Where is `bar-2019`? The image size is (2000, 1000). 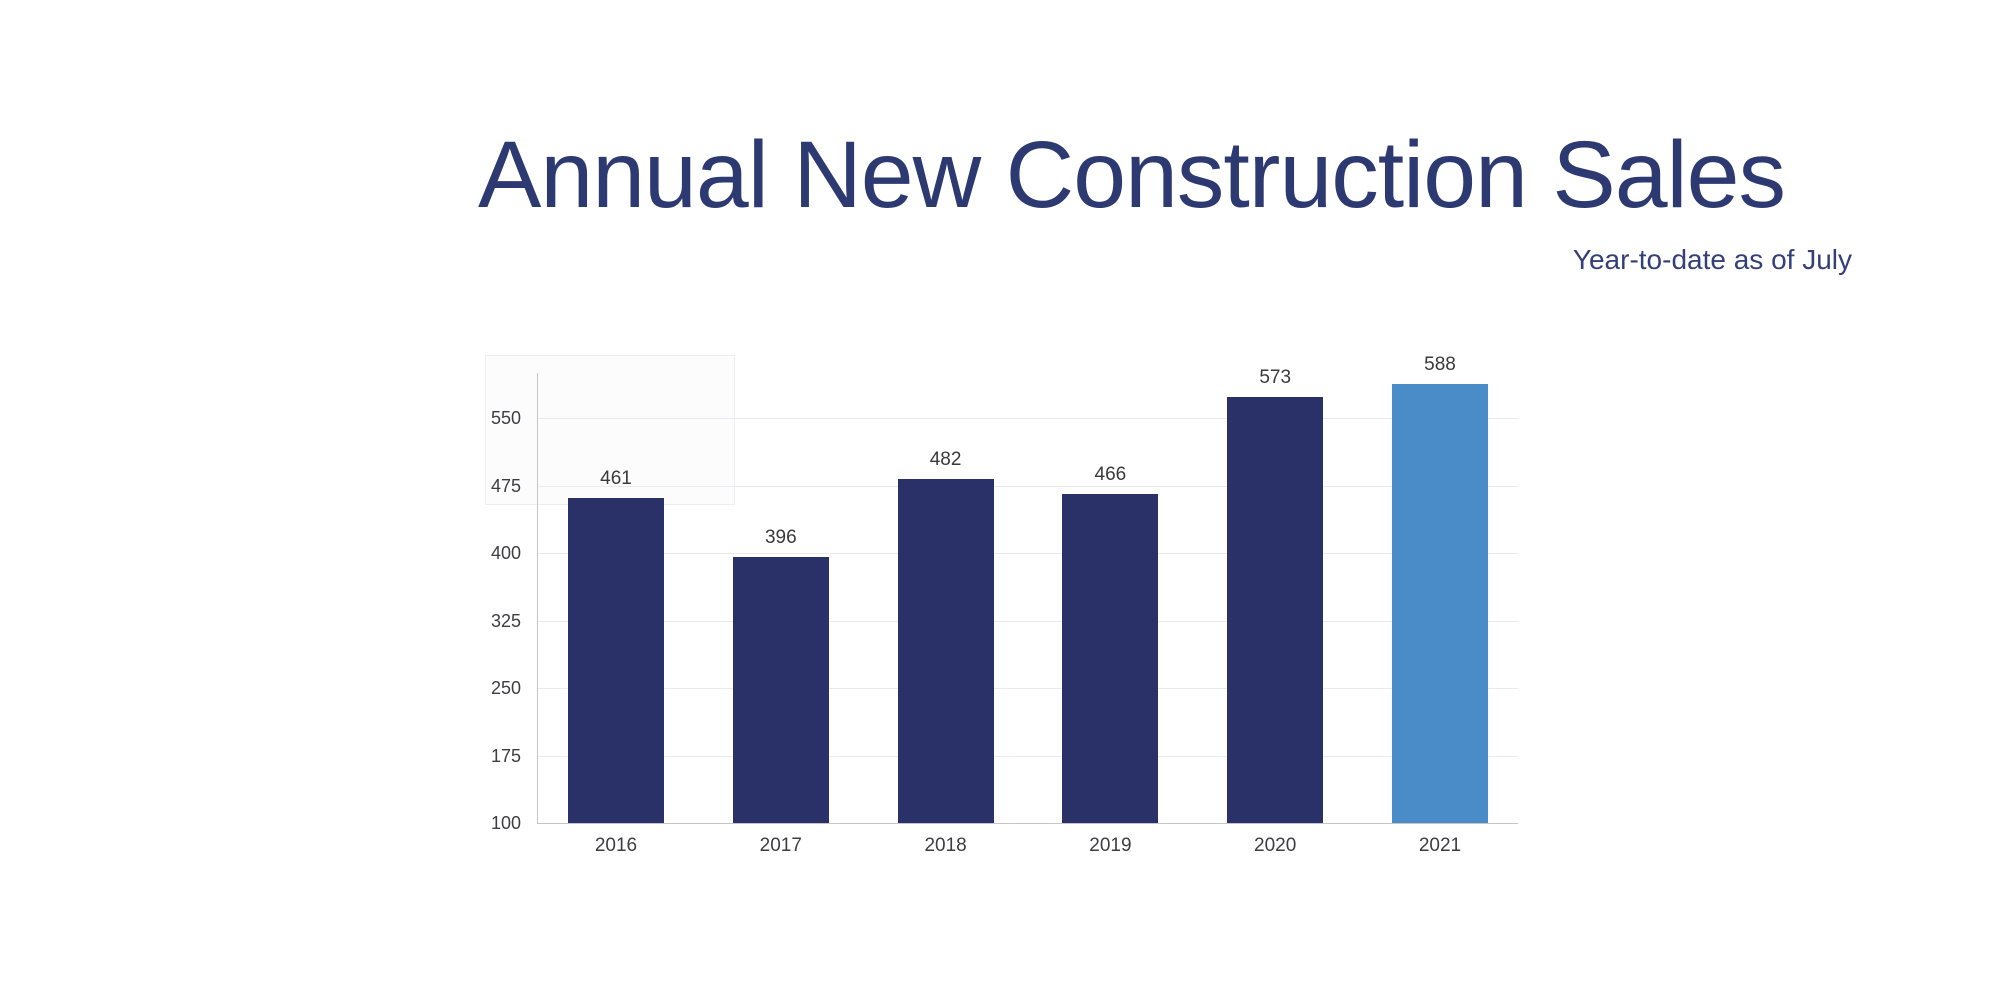
bar-2019 is located at coordinates (1110, 658).